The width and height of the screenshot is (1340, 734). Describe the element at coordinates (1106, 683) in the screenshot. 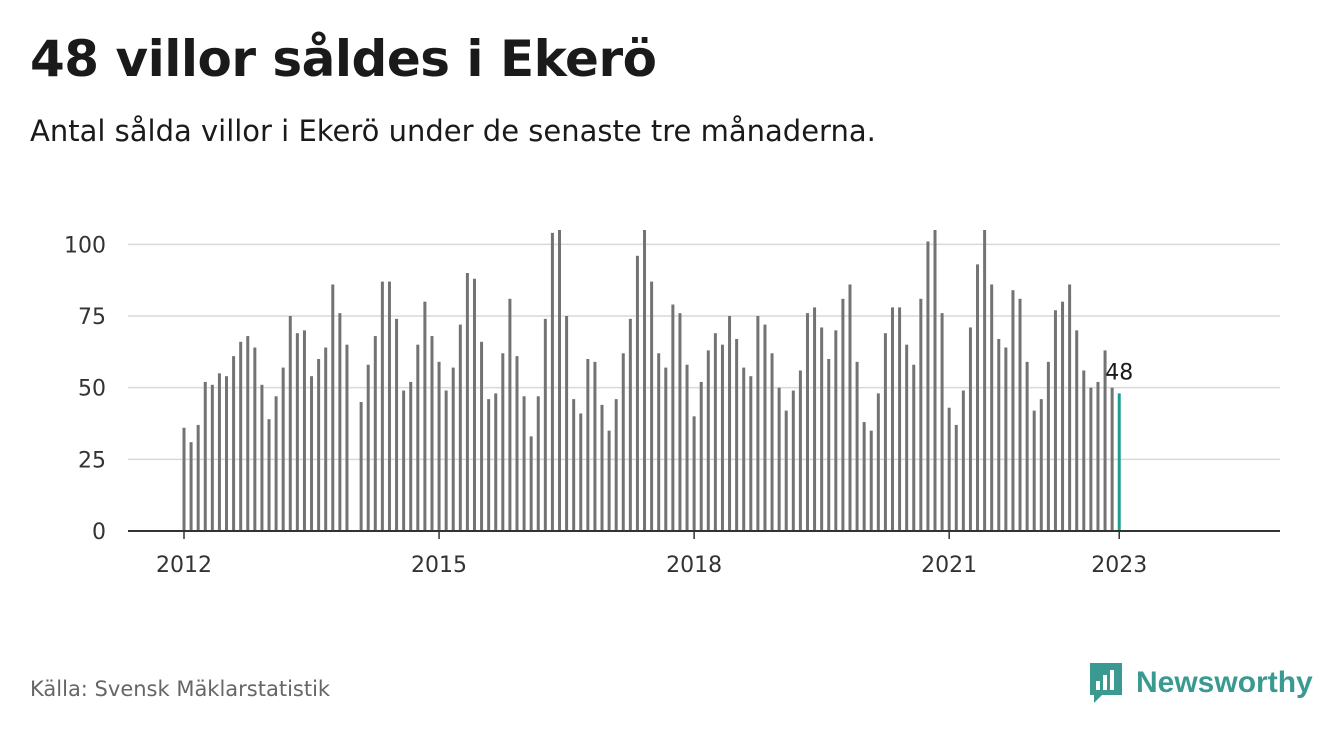

I see `newsworthy-logo-icon` at that location.